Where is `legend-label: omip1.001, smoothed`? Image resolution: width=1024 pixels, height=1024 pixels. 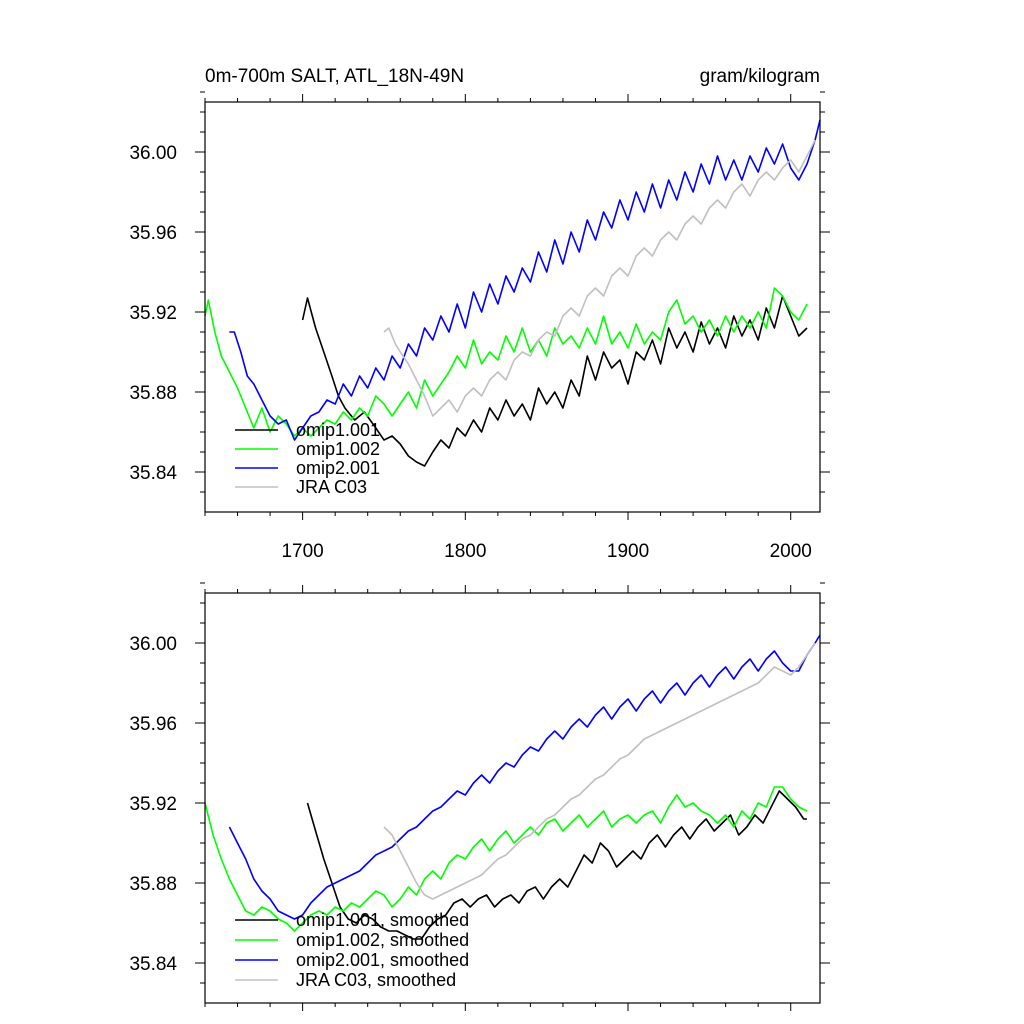
legend-label: omip1.001, smoothed is located at coordinates (382, 920).